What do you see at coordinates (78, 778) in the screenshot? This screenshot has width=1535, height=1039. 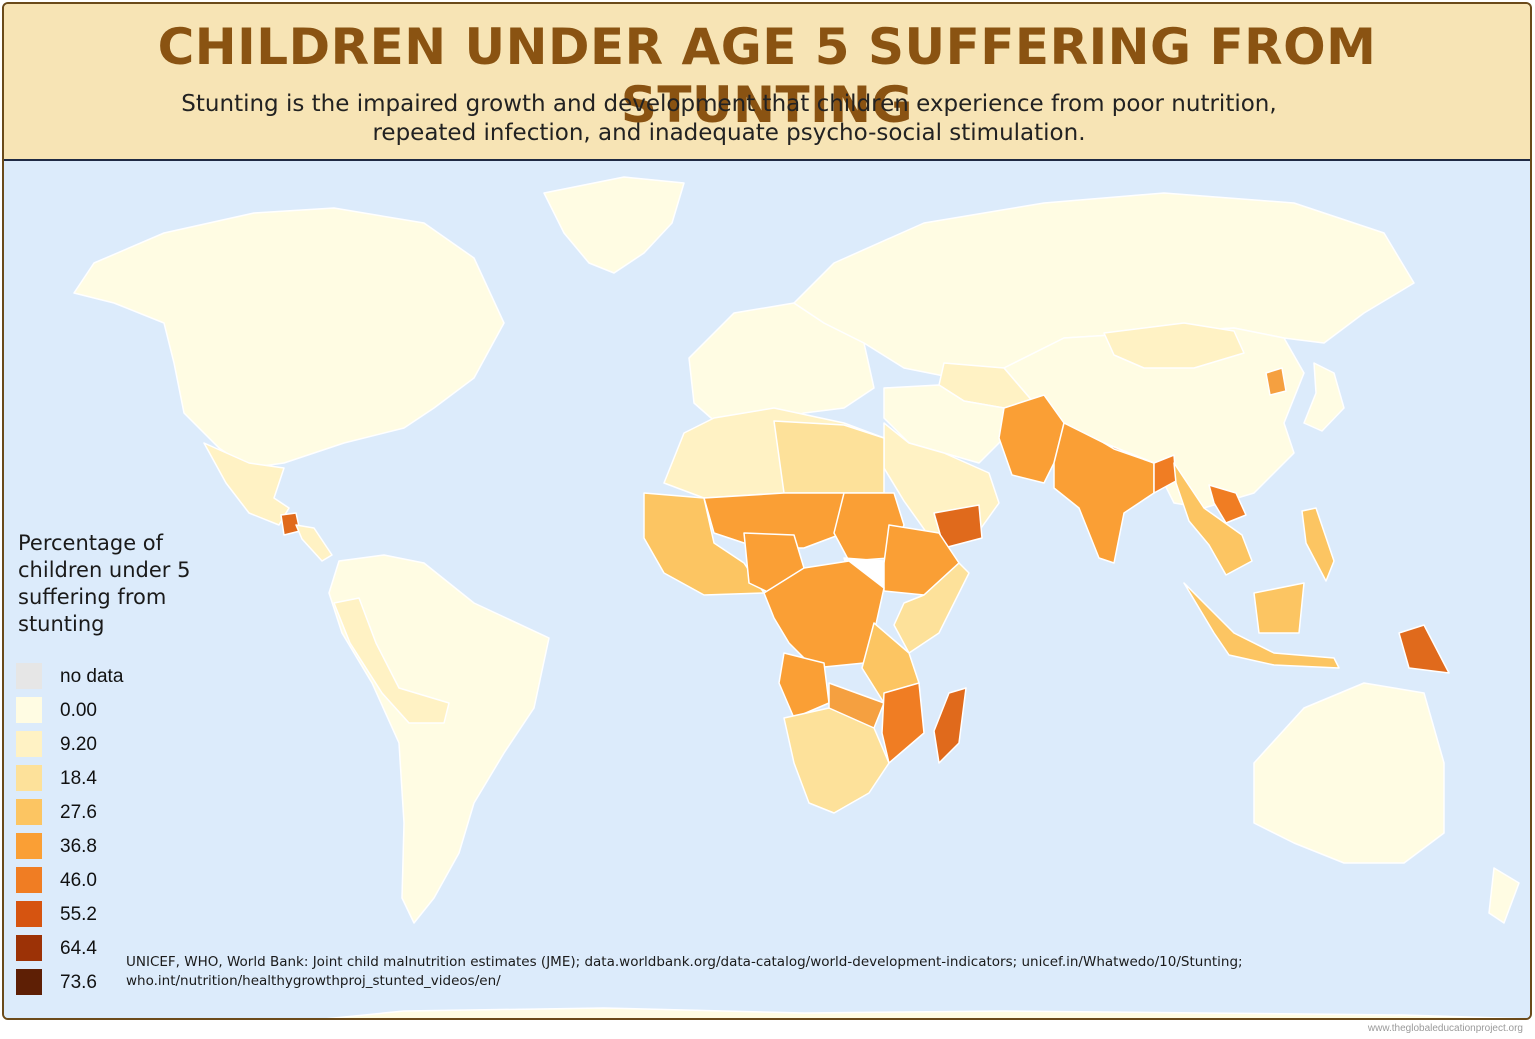 I see `legend-label: 18.4` at bounding box center [78, 778].